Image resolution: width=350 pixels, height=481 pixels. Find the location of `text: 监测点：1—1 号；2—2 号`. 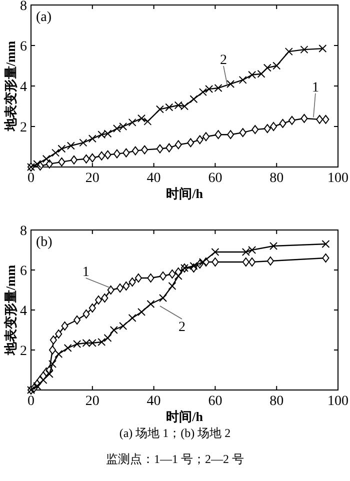

text: 监测点：1—1 号；2—2 号 is located at coordinates (175, 459).